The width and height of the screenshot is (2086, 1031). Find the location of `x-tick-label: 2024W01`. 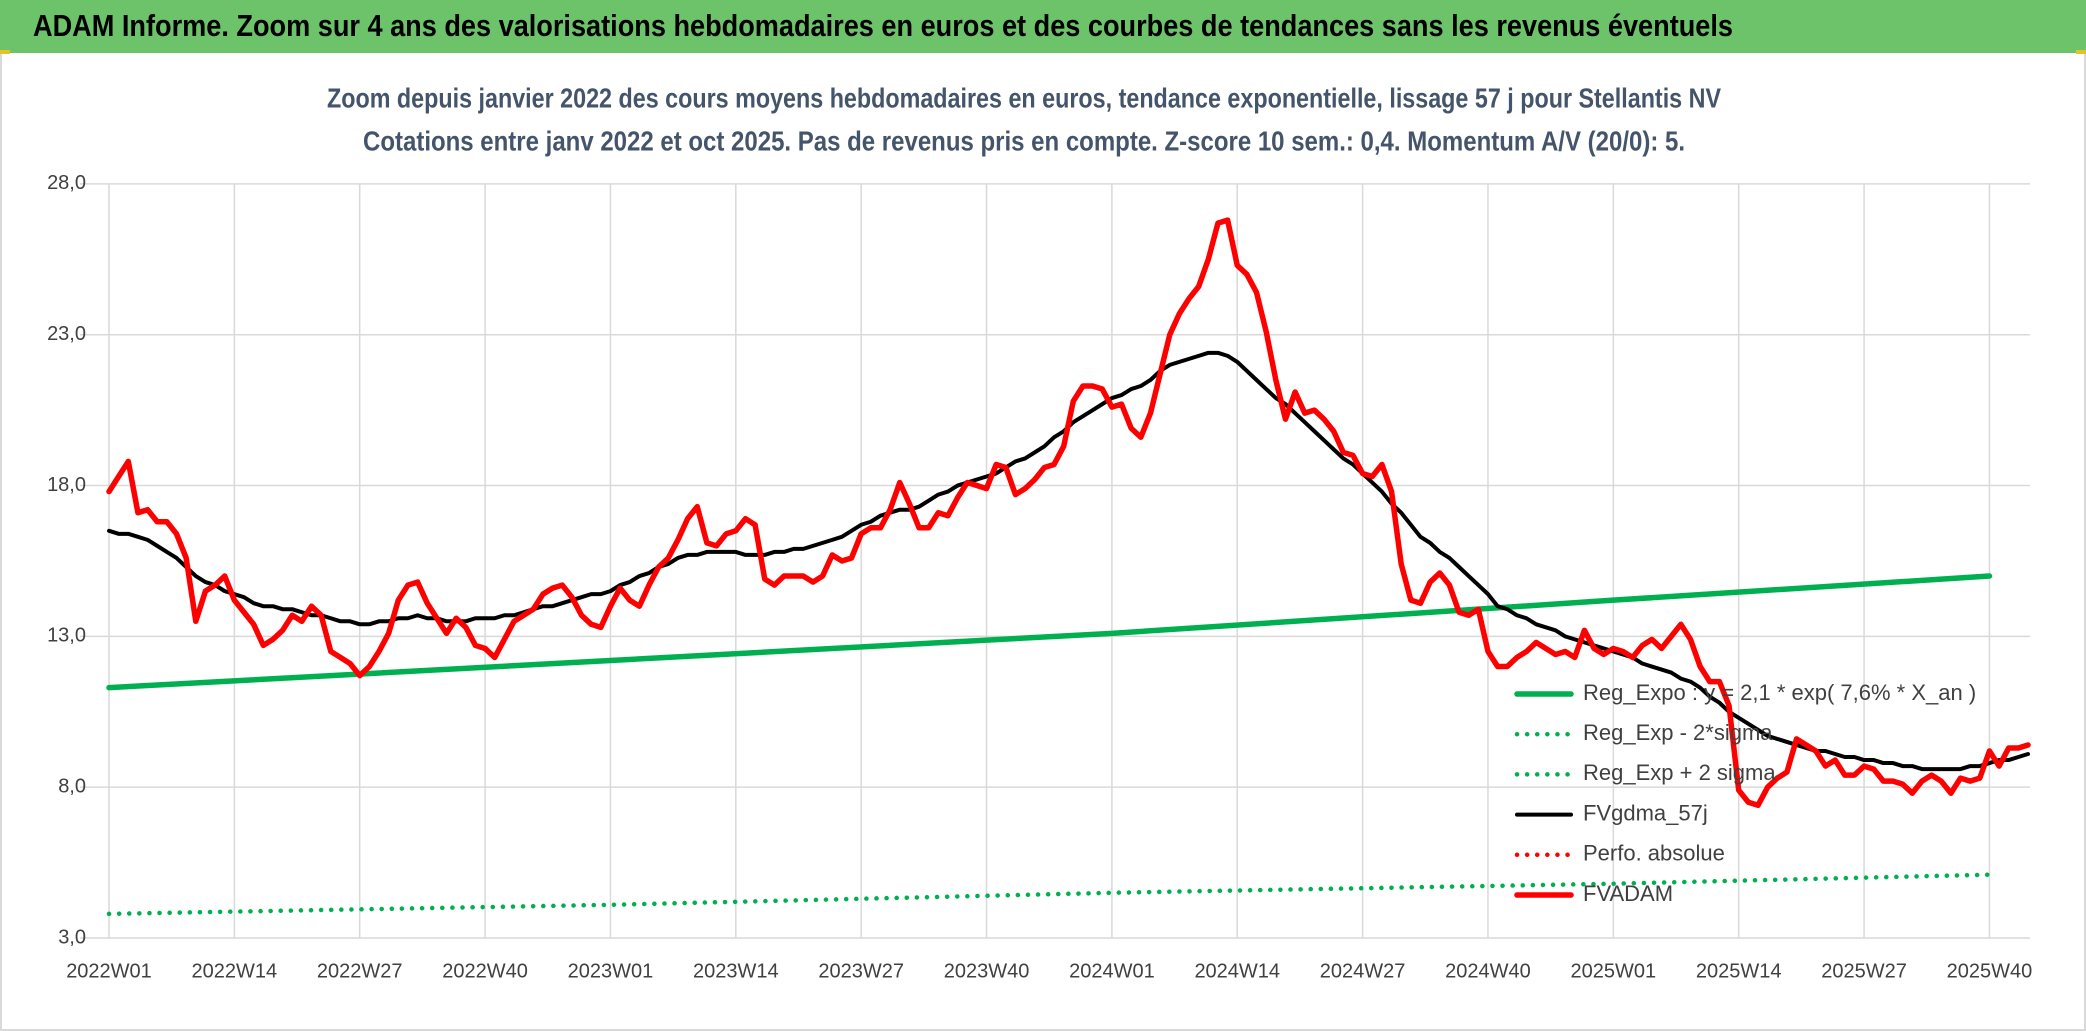

x-tick-label: 2024W01 is located at coordinates (1112, 971).